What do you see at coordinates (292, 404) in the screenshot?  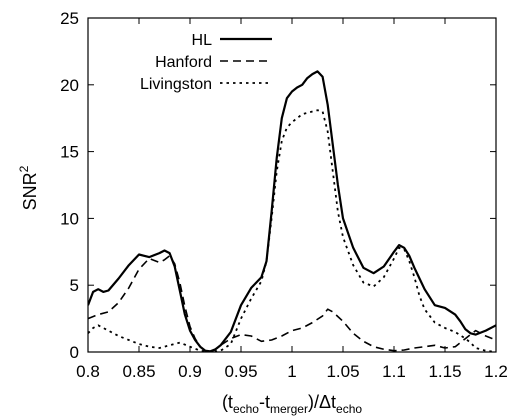 I see `x-axis-label: (techo-tmerger)/Δtecho` at bounding box center [292, 404].